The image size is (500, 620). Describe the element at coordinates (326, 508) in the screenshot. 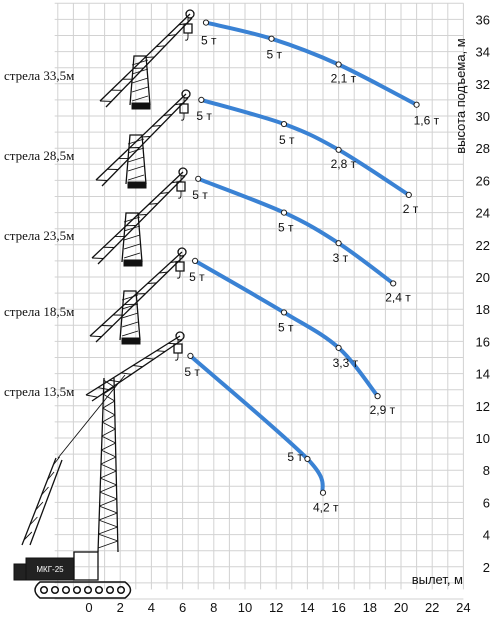

I see `load-point-label: 4,2 т` at that location.